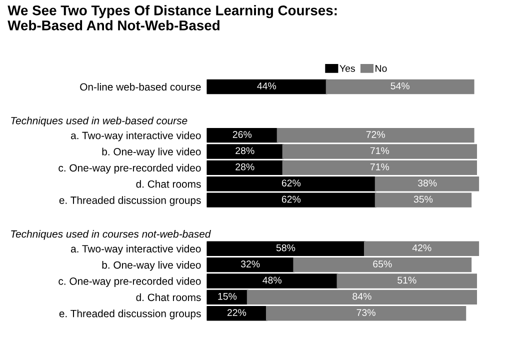  Describe the element at coordinates (172, 17) in the screenshot. I see `chart-title: We See Two Types Of Distance Learning Courses: Web-Based And Not-Web-Based` at that location.